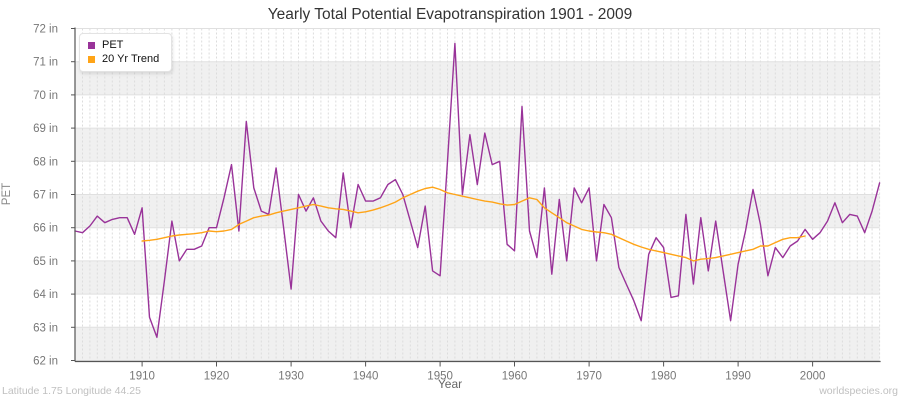 The height and width of the screenshot is (400, 900). What do you see at coordinates (477, 372) in the screenshot?
I see `x-axis: 1910 1920 1930 1940 1950 1960 1970 1980 1990 2000` at bounding box center [477, 372].